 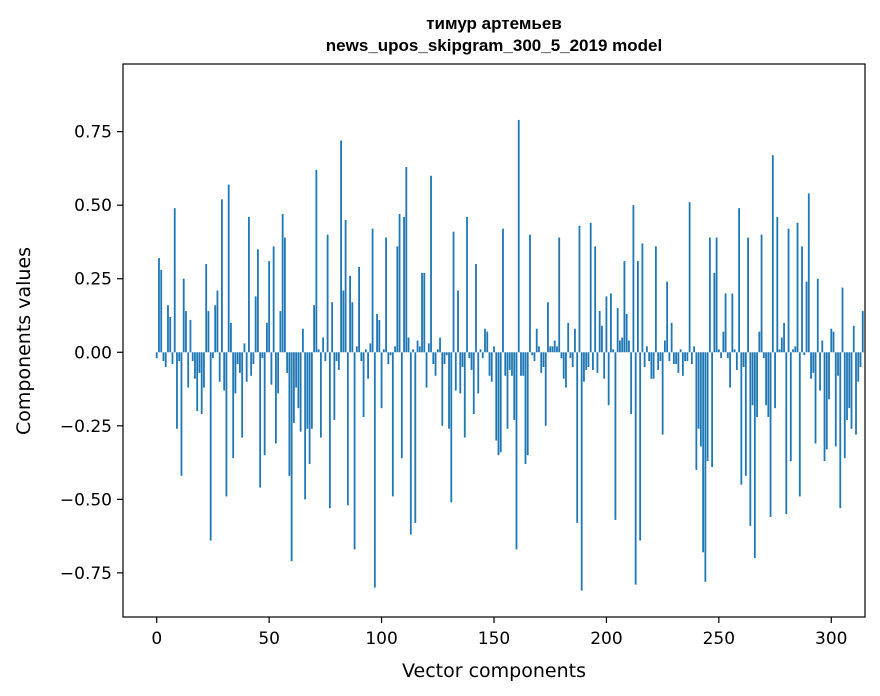 I want to click on x-tick-label: 100, so click(x=381, y=639).